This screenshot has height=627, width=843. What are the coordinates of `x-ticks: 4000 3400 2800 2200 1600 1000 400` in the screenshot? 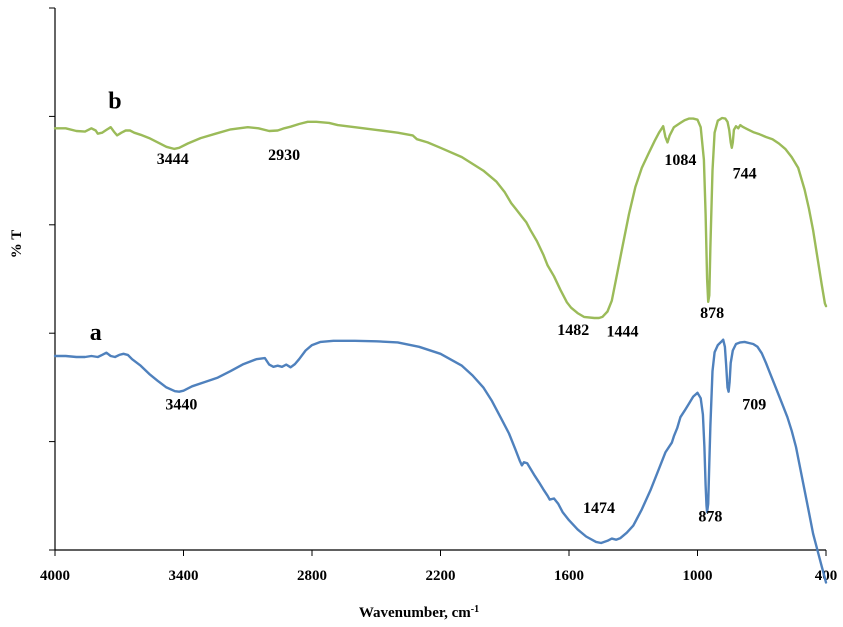 It's located at (438, 567).